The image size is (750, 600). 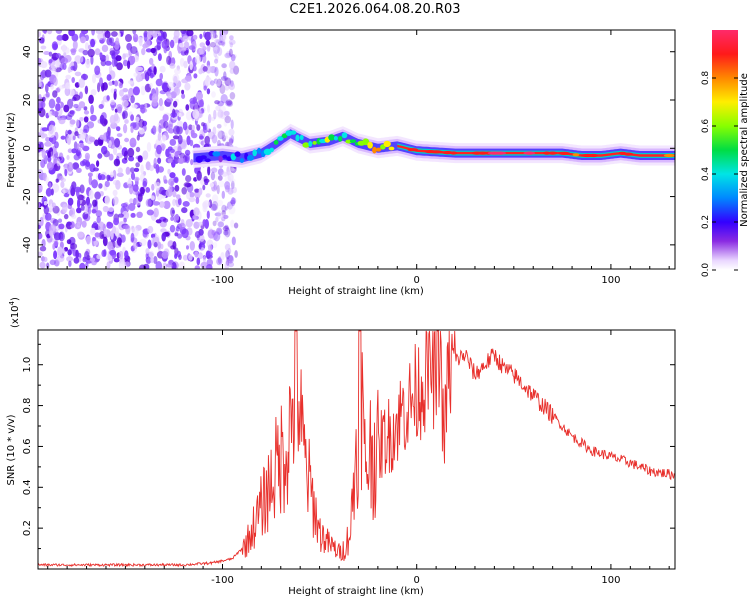 I want to click on y-tick-label: 0.4, so click(x=27, y=487).